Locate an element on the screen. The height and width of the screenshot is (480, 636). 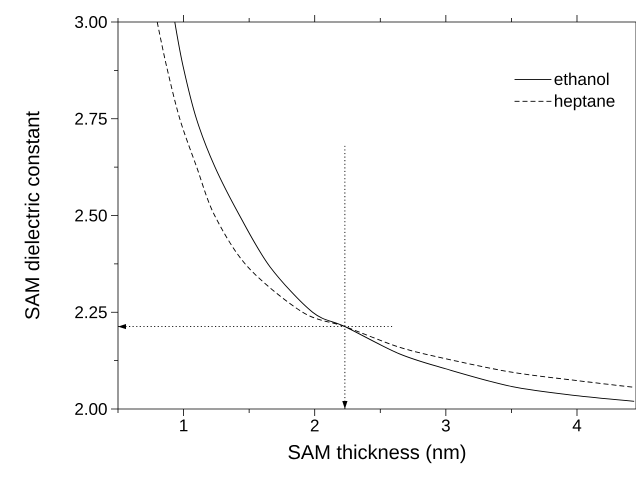
x-tick-label: 4 is located at coordinates (577, 426).